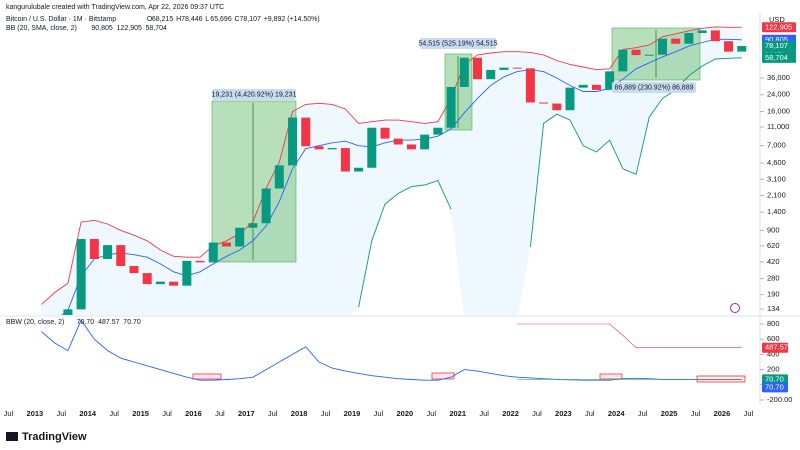 The height and width of the screenshot is (450, 800). I want to click on x-tick-label: 2023, so click(563, 413).